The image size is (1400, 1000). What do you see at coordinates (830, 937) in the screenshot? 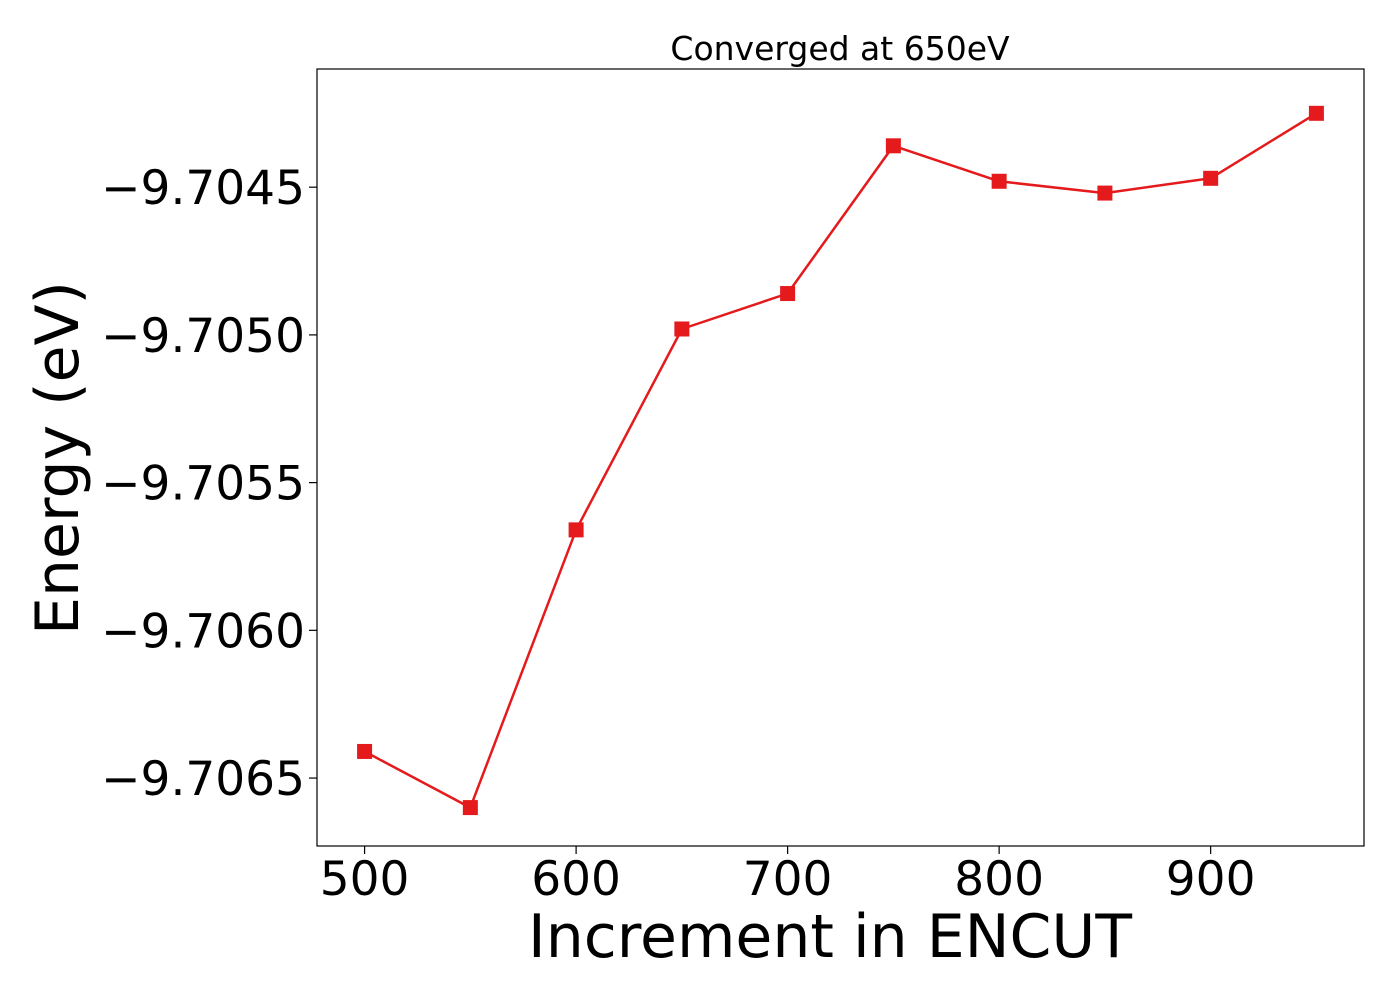
I see `x-axis-label: Increment in ENCUT` at bounding box center [830, 937].